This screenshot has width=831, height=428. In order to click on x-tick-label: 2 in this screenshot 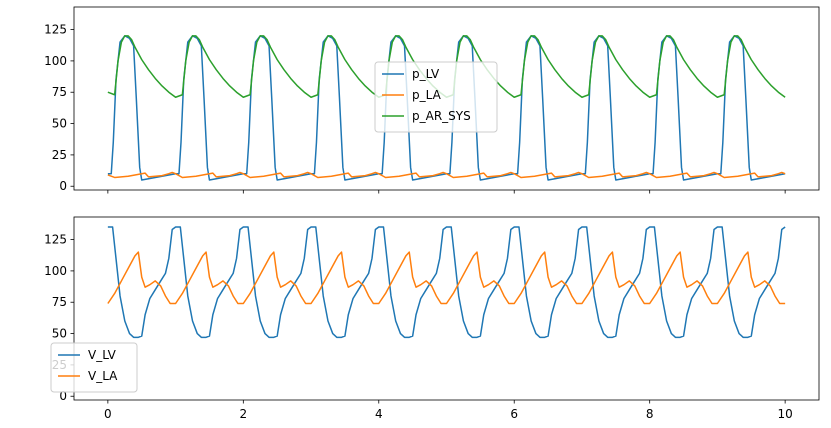, I will do `click(243, 414)`.